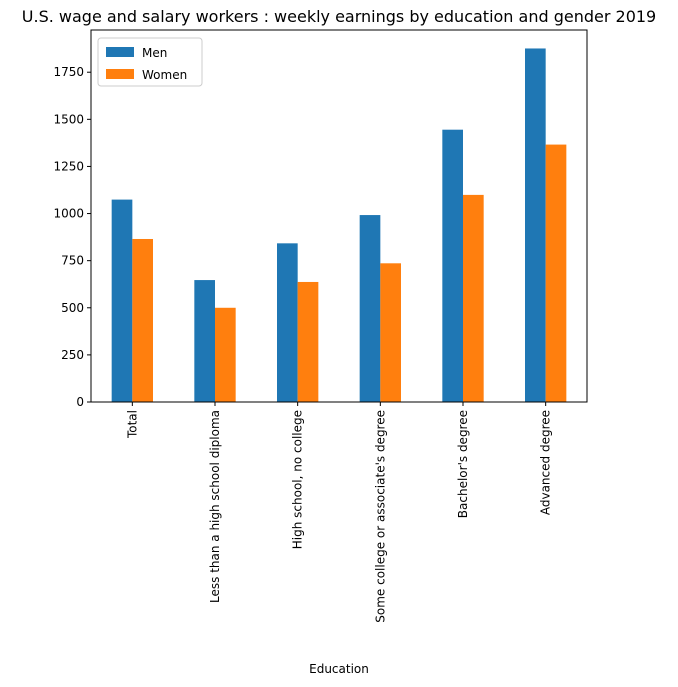  What do you see at coordinates (339, 669) in the screenshot?
I see `x-axis-label: Education` at bounding box center [339, 669].